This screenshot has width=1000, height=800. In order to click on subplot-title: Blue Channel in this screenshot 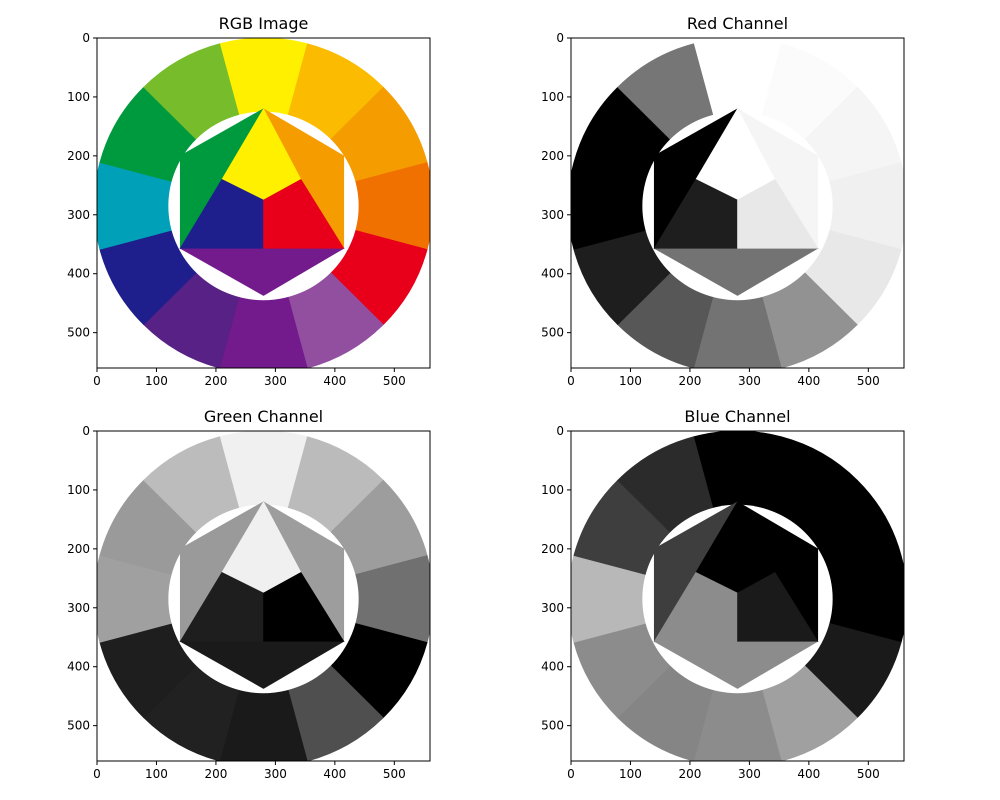, I will do `click(737, 416)`.